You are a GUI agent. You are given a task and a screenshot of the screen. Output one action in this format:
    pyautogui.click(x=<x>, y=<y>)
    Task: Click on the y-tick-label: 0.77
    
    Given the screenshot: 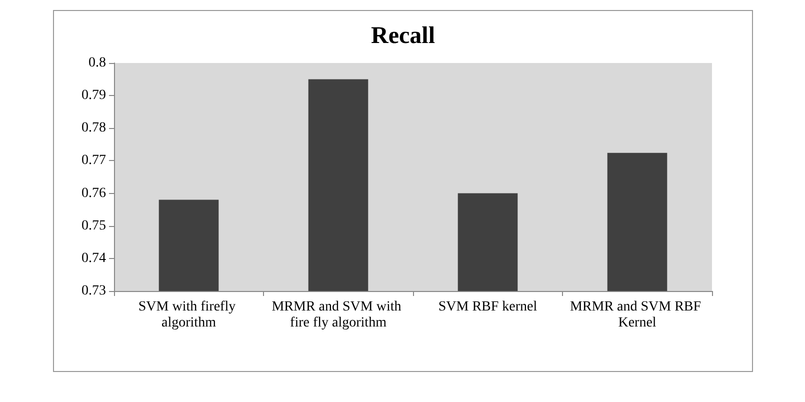 What is the action you would take?
    pyautogui.click(x=93, y=160)
    